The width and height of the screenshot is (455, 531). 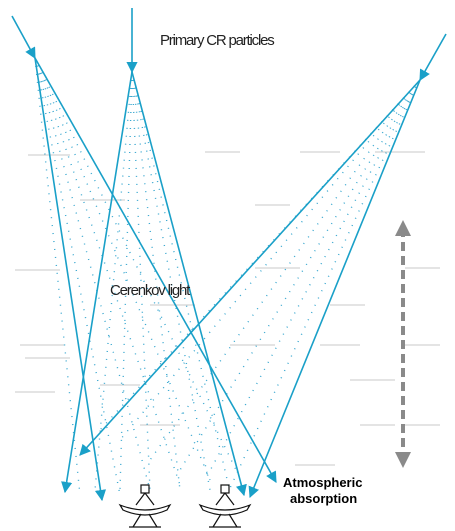 What do you see at coordinates (322, 482) in the screenshot?
I see `absorption-label-line: Atmospheric` at bounding box center [322, 482].